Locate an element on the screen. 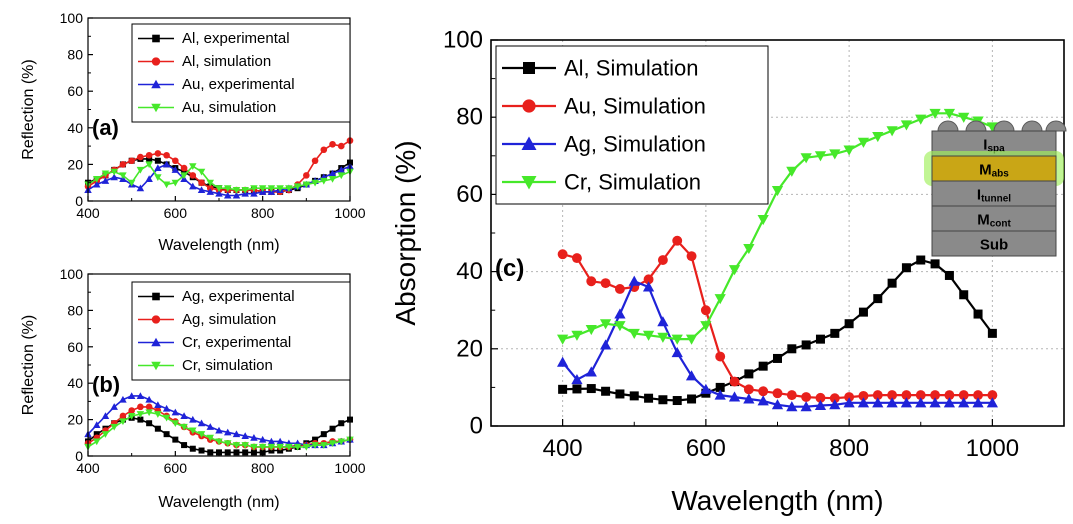 The width and height of the screenshot is (1073, 524). series-line is located at coordinates (777, 344).